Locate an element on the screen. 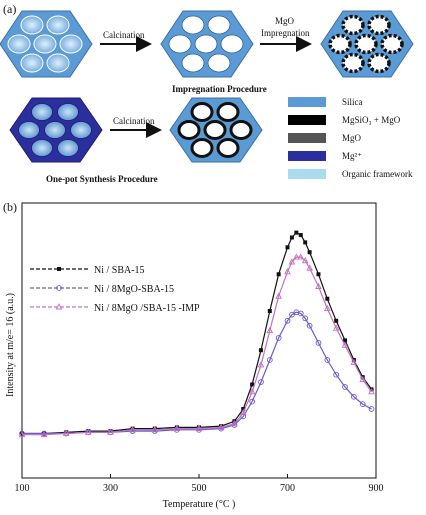 The width and height of the screenshot is (426, 515). hexagon-onepot-calcined is located at coordinates (216, 130).